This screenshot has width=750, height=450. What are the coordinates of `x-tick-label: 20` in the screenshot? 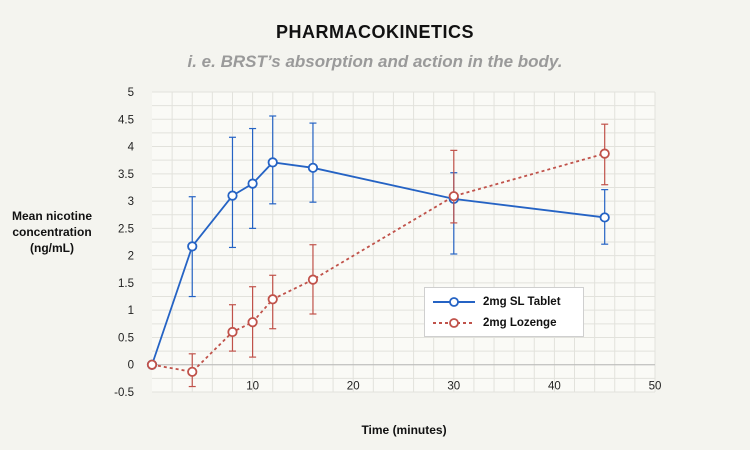 It's located at (353, 387).